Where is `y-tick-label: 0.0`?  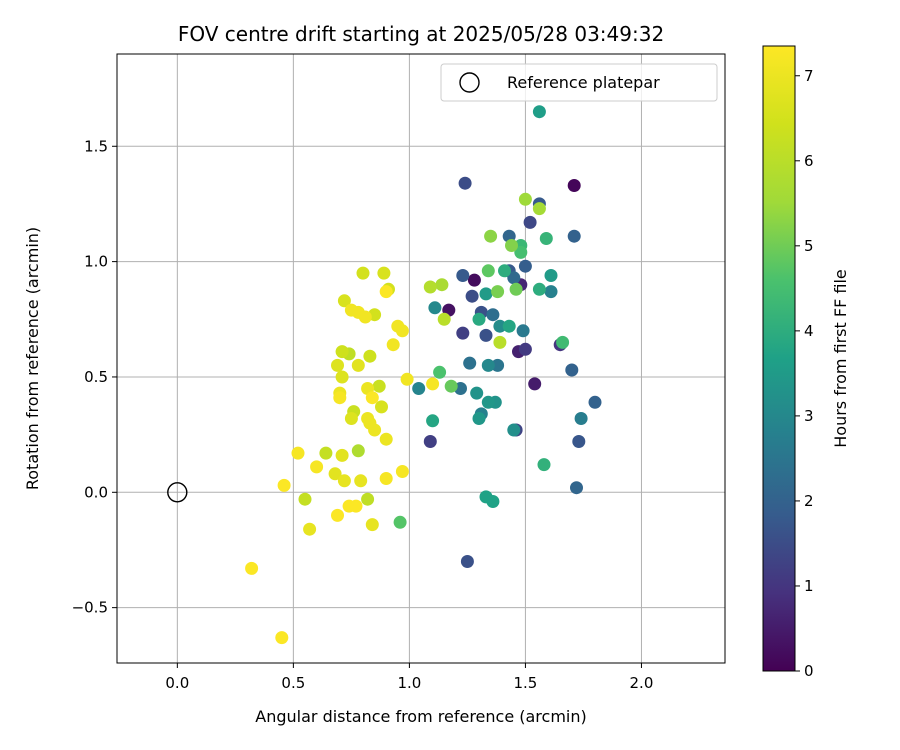
y-tick-label: 0.0 is located at coordinates (96, 492).